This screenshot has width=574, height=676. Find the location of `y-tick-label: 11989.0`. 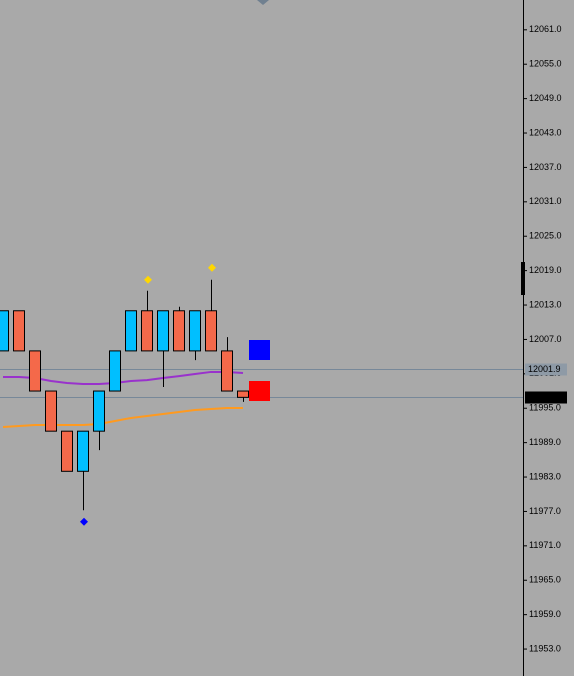

y-tick-label: 11989.0 is located at coordinates (545, 442).